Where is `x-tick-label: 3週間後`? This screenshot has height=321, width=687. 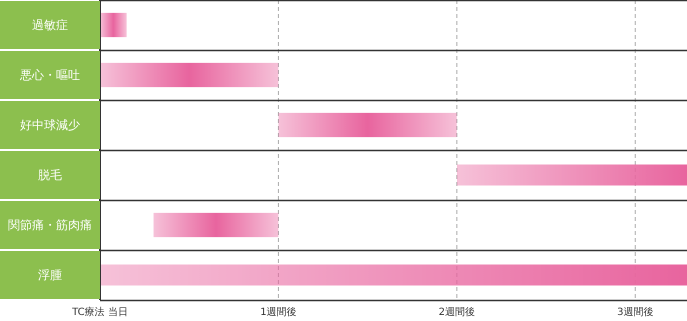 x-tick-label: 3週間後 is located at coordinates (635, 312).